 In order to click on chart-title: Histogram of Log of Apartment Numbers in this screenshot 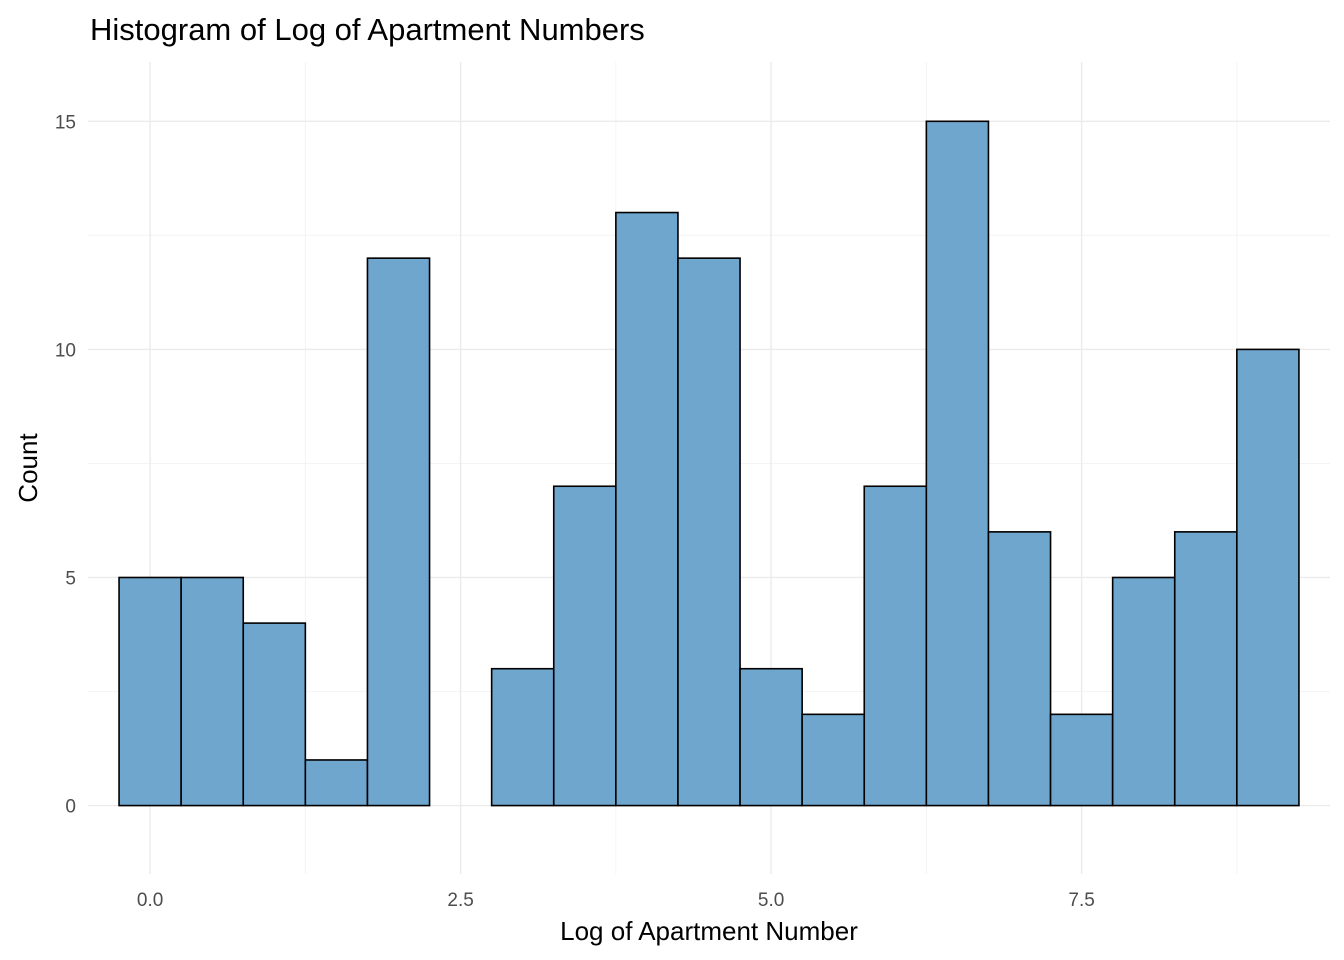, I will do `click(367, 29)`.